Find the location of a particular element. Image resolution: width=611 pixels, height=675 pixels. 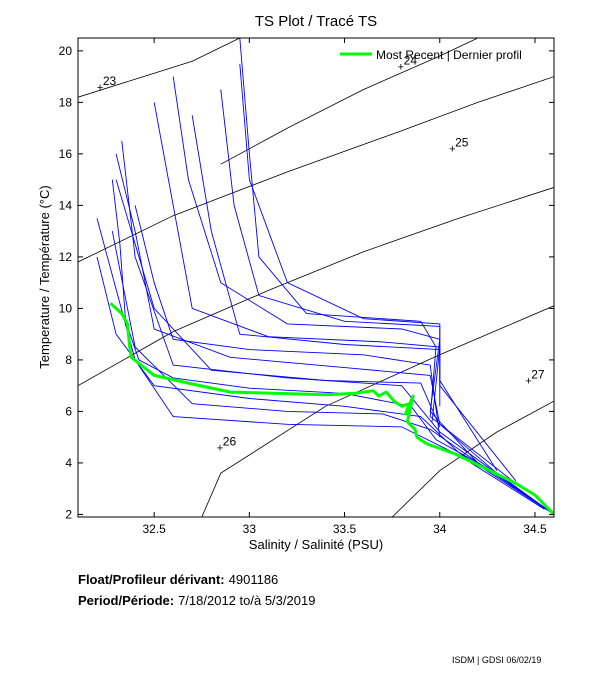

legend-label: Most Recent | Dernier profil is located at coordinates (449, 55).